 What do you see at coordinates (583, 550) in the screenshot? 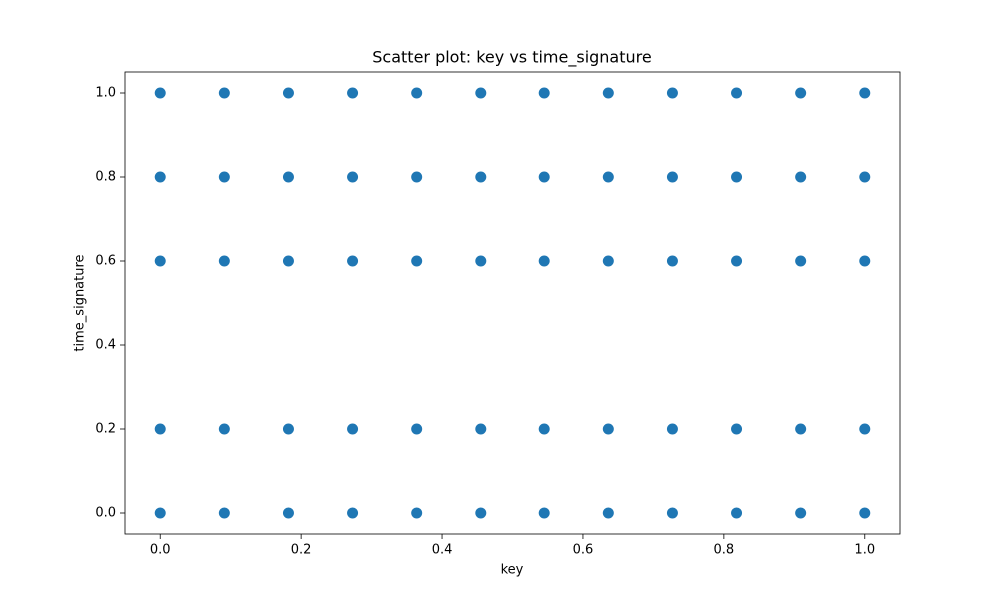
I see `x-tick-label: 0.6` at bounding box center [583, 550].